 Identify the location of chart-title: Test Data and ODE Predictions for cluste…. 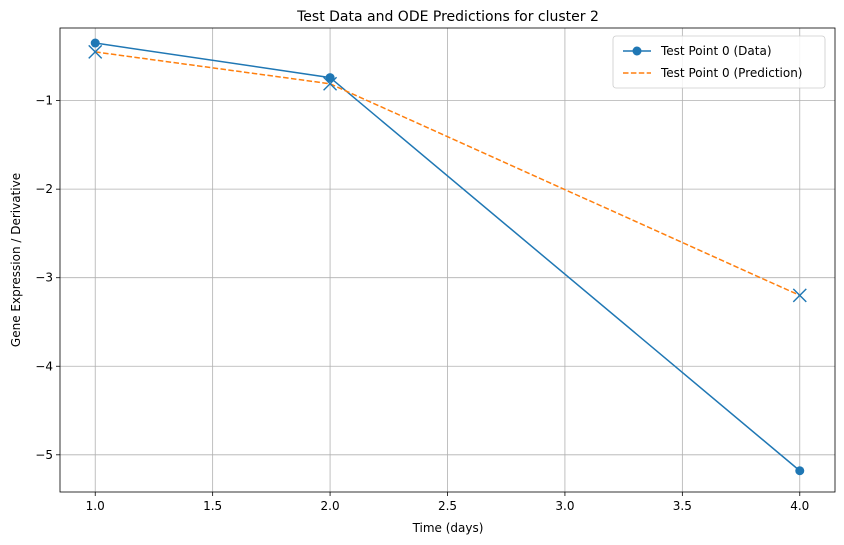
(447, 17).